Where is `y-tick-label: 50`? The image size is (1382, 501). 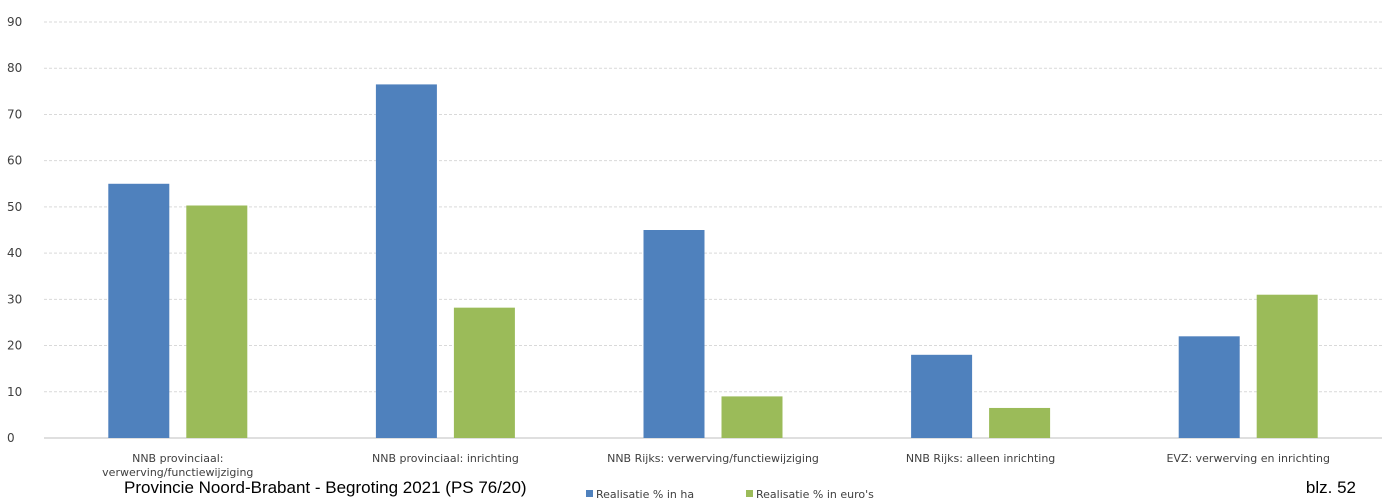 y-tick-label: 50 is located at coordinates (14, 207).